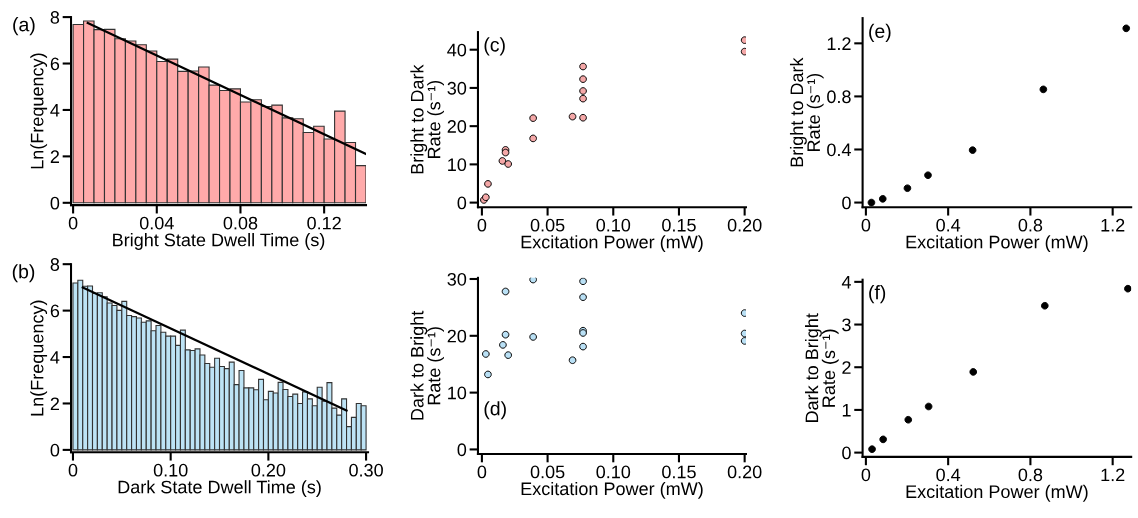 This screenshot has width=1138, height=518. What do you see at coordinates (240, 223) in the screenshot?
I see `x-tick-label: 0.08` at bounding box center [240, 223].